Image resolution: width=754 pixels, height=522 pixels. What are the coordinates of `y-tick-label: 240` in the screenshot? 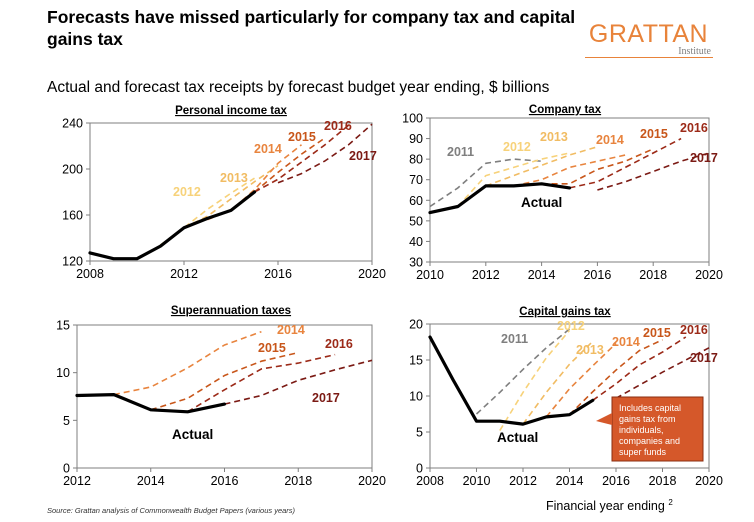 It's located at (72, 124).